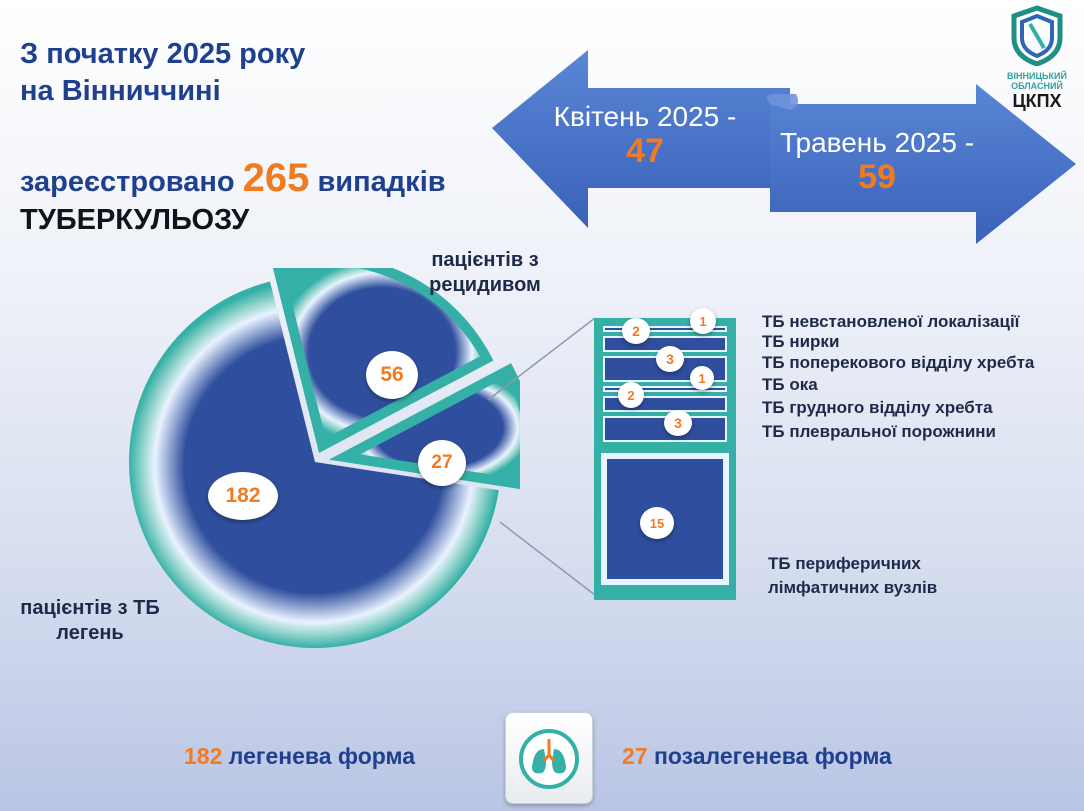  Describe the element at coordinates (703, 321) in the screenshot. I see `bar-value-unknown: 1` at that location.